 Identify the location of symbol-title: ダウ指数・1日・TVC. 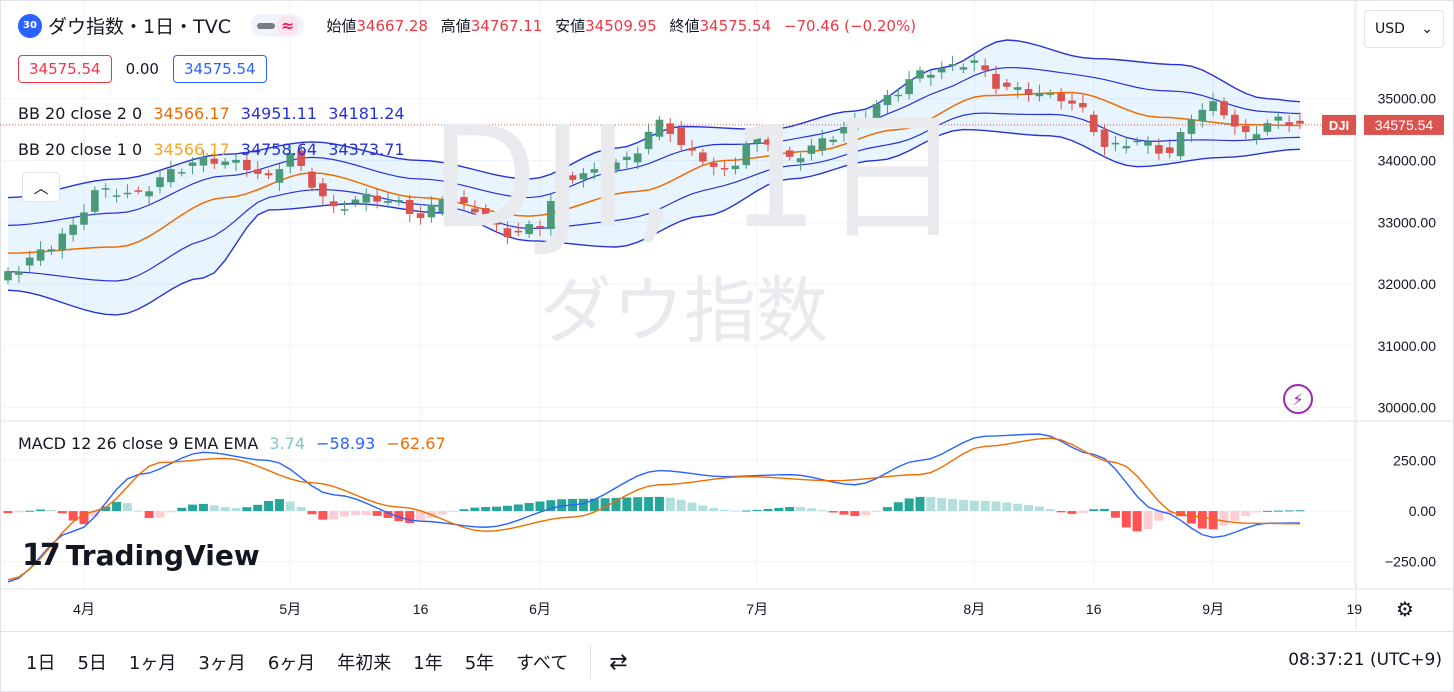
(139, 27).